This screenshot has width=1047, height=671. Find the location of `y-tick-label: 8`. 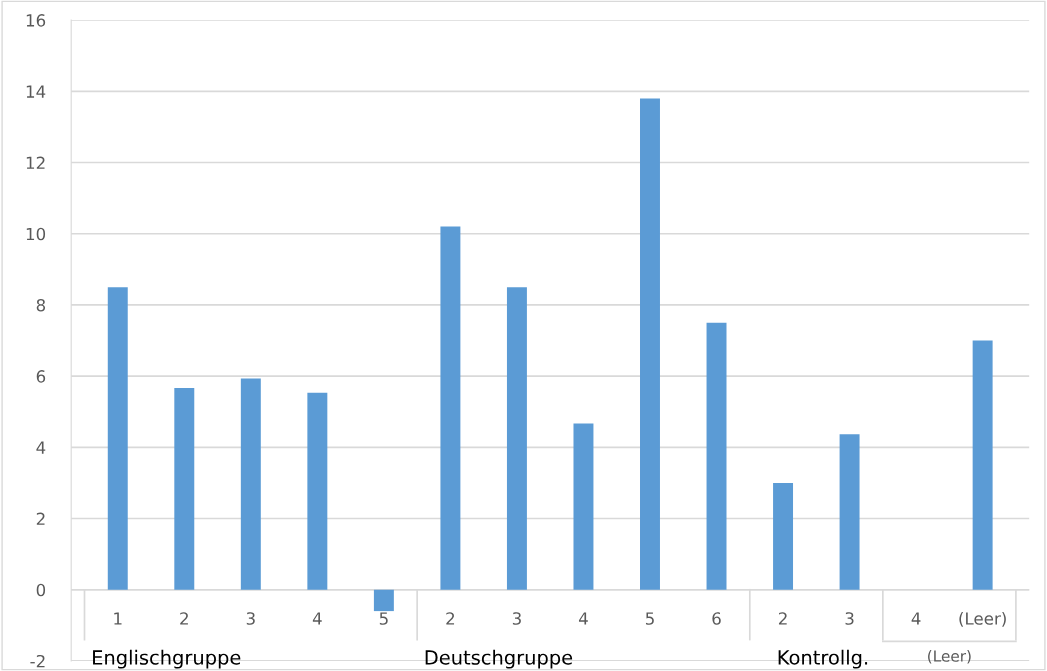

y-tick-label: 8 is located at coordinates (41, 305).